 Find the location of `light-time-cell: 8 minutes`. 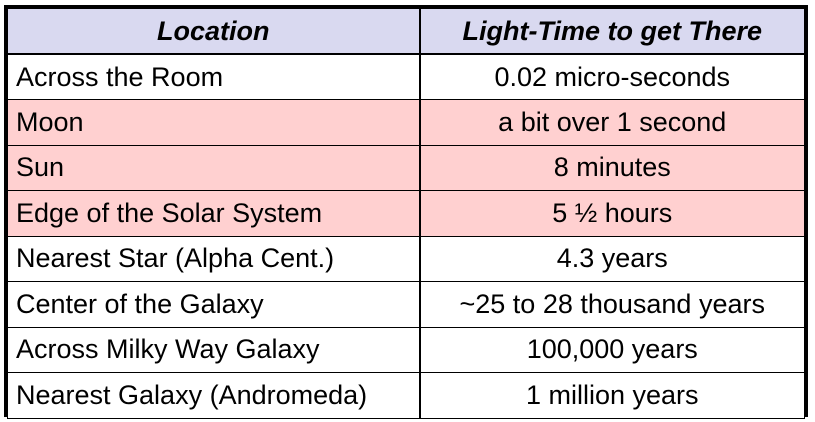

light-time-cell: 8 minutes is located at coordinates (612, 167).